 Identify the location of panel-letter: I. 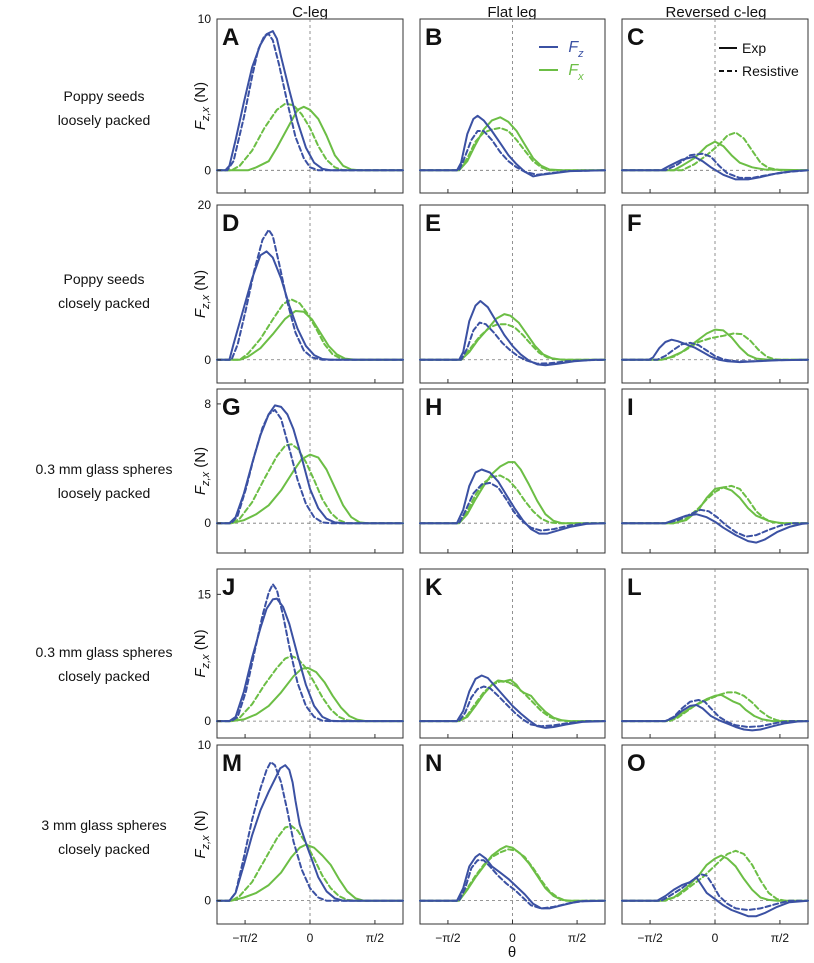
(630, 407).